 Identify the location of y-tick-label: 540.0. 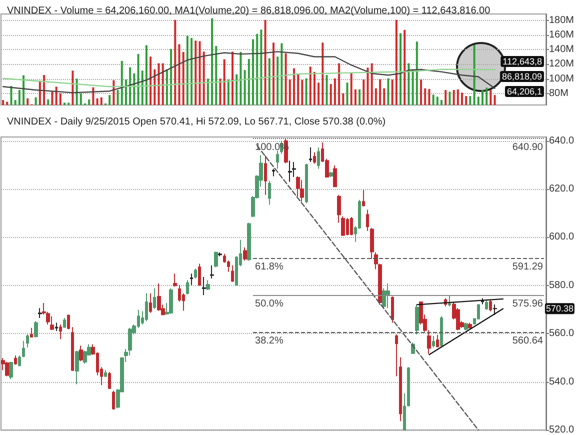
(561, 382).